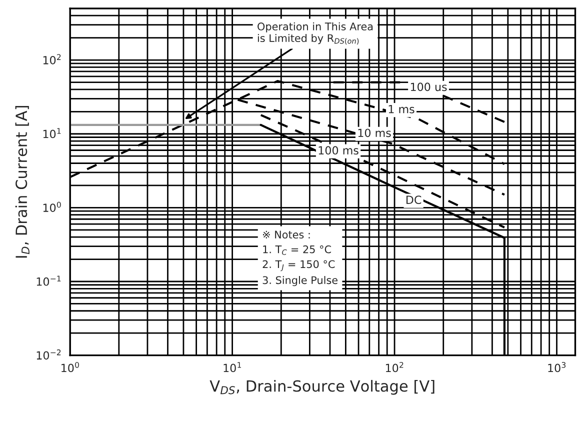 This screenshot has width=584, height=423. I want to click on y-tick-label: 10$^{2}$, so click(52, 59).